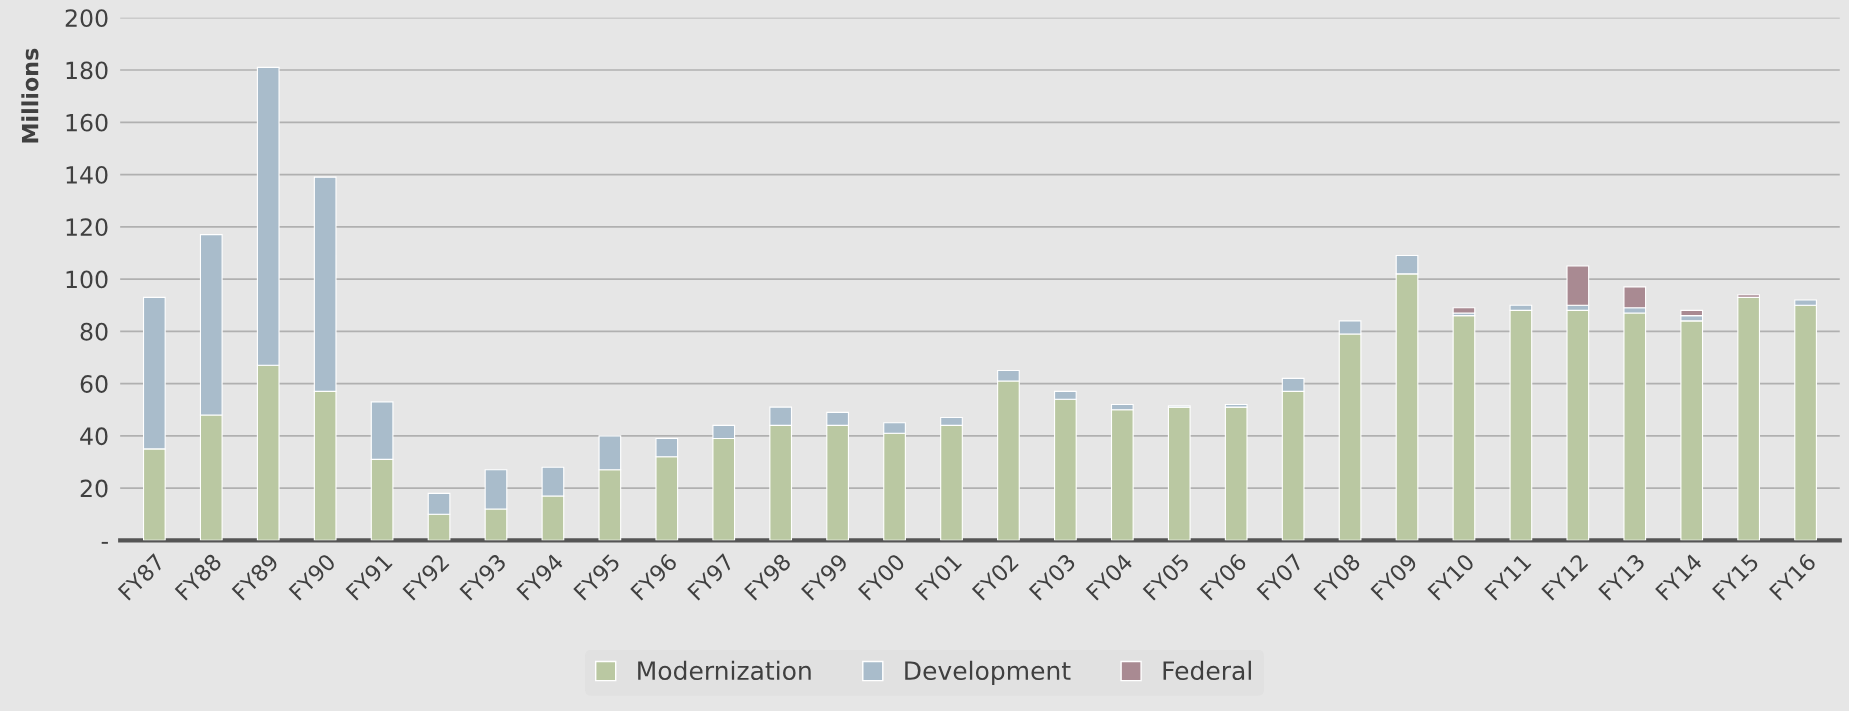  Describe the element at coordinates (94, 488) in the screenshot. I see `y-tick-label: 20` at that location.